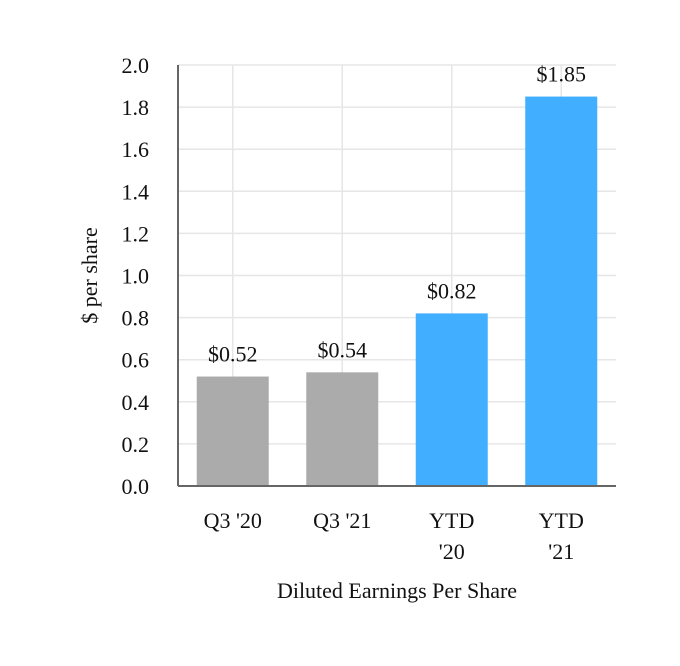 This screenshot has height=666, width=680. Describe the element at coordinates (343, 349) in the screenshot. I see `data-label: $0.54` at that location.